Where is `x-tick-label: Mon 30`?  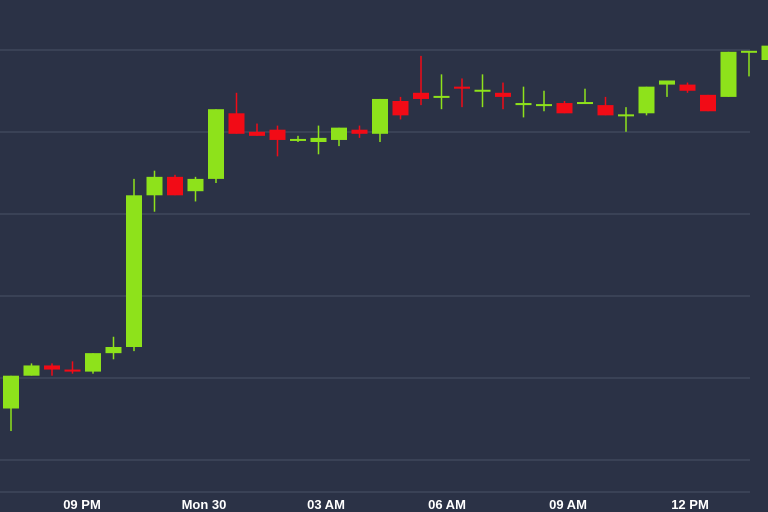
x-tick-label: Mon 30 is located at coordinates (204, 504).